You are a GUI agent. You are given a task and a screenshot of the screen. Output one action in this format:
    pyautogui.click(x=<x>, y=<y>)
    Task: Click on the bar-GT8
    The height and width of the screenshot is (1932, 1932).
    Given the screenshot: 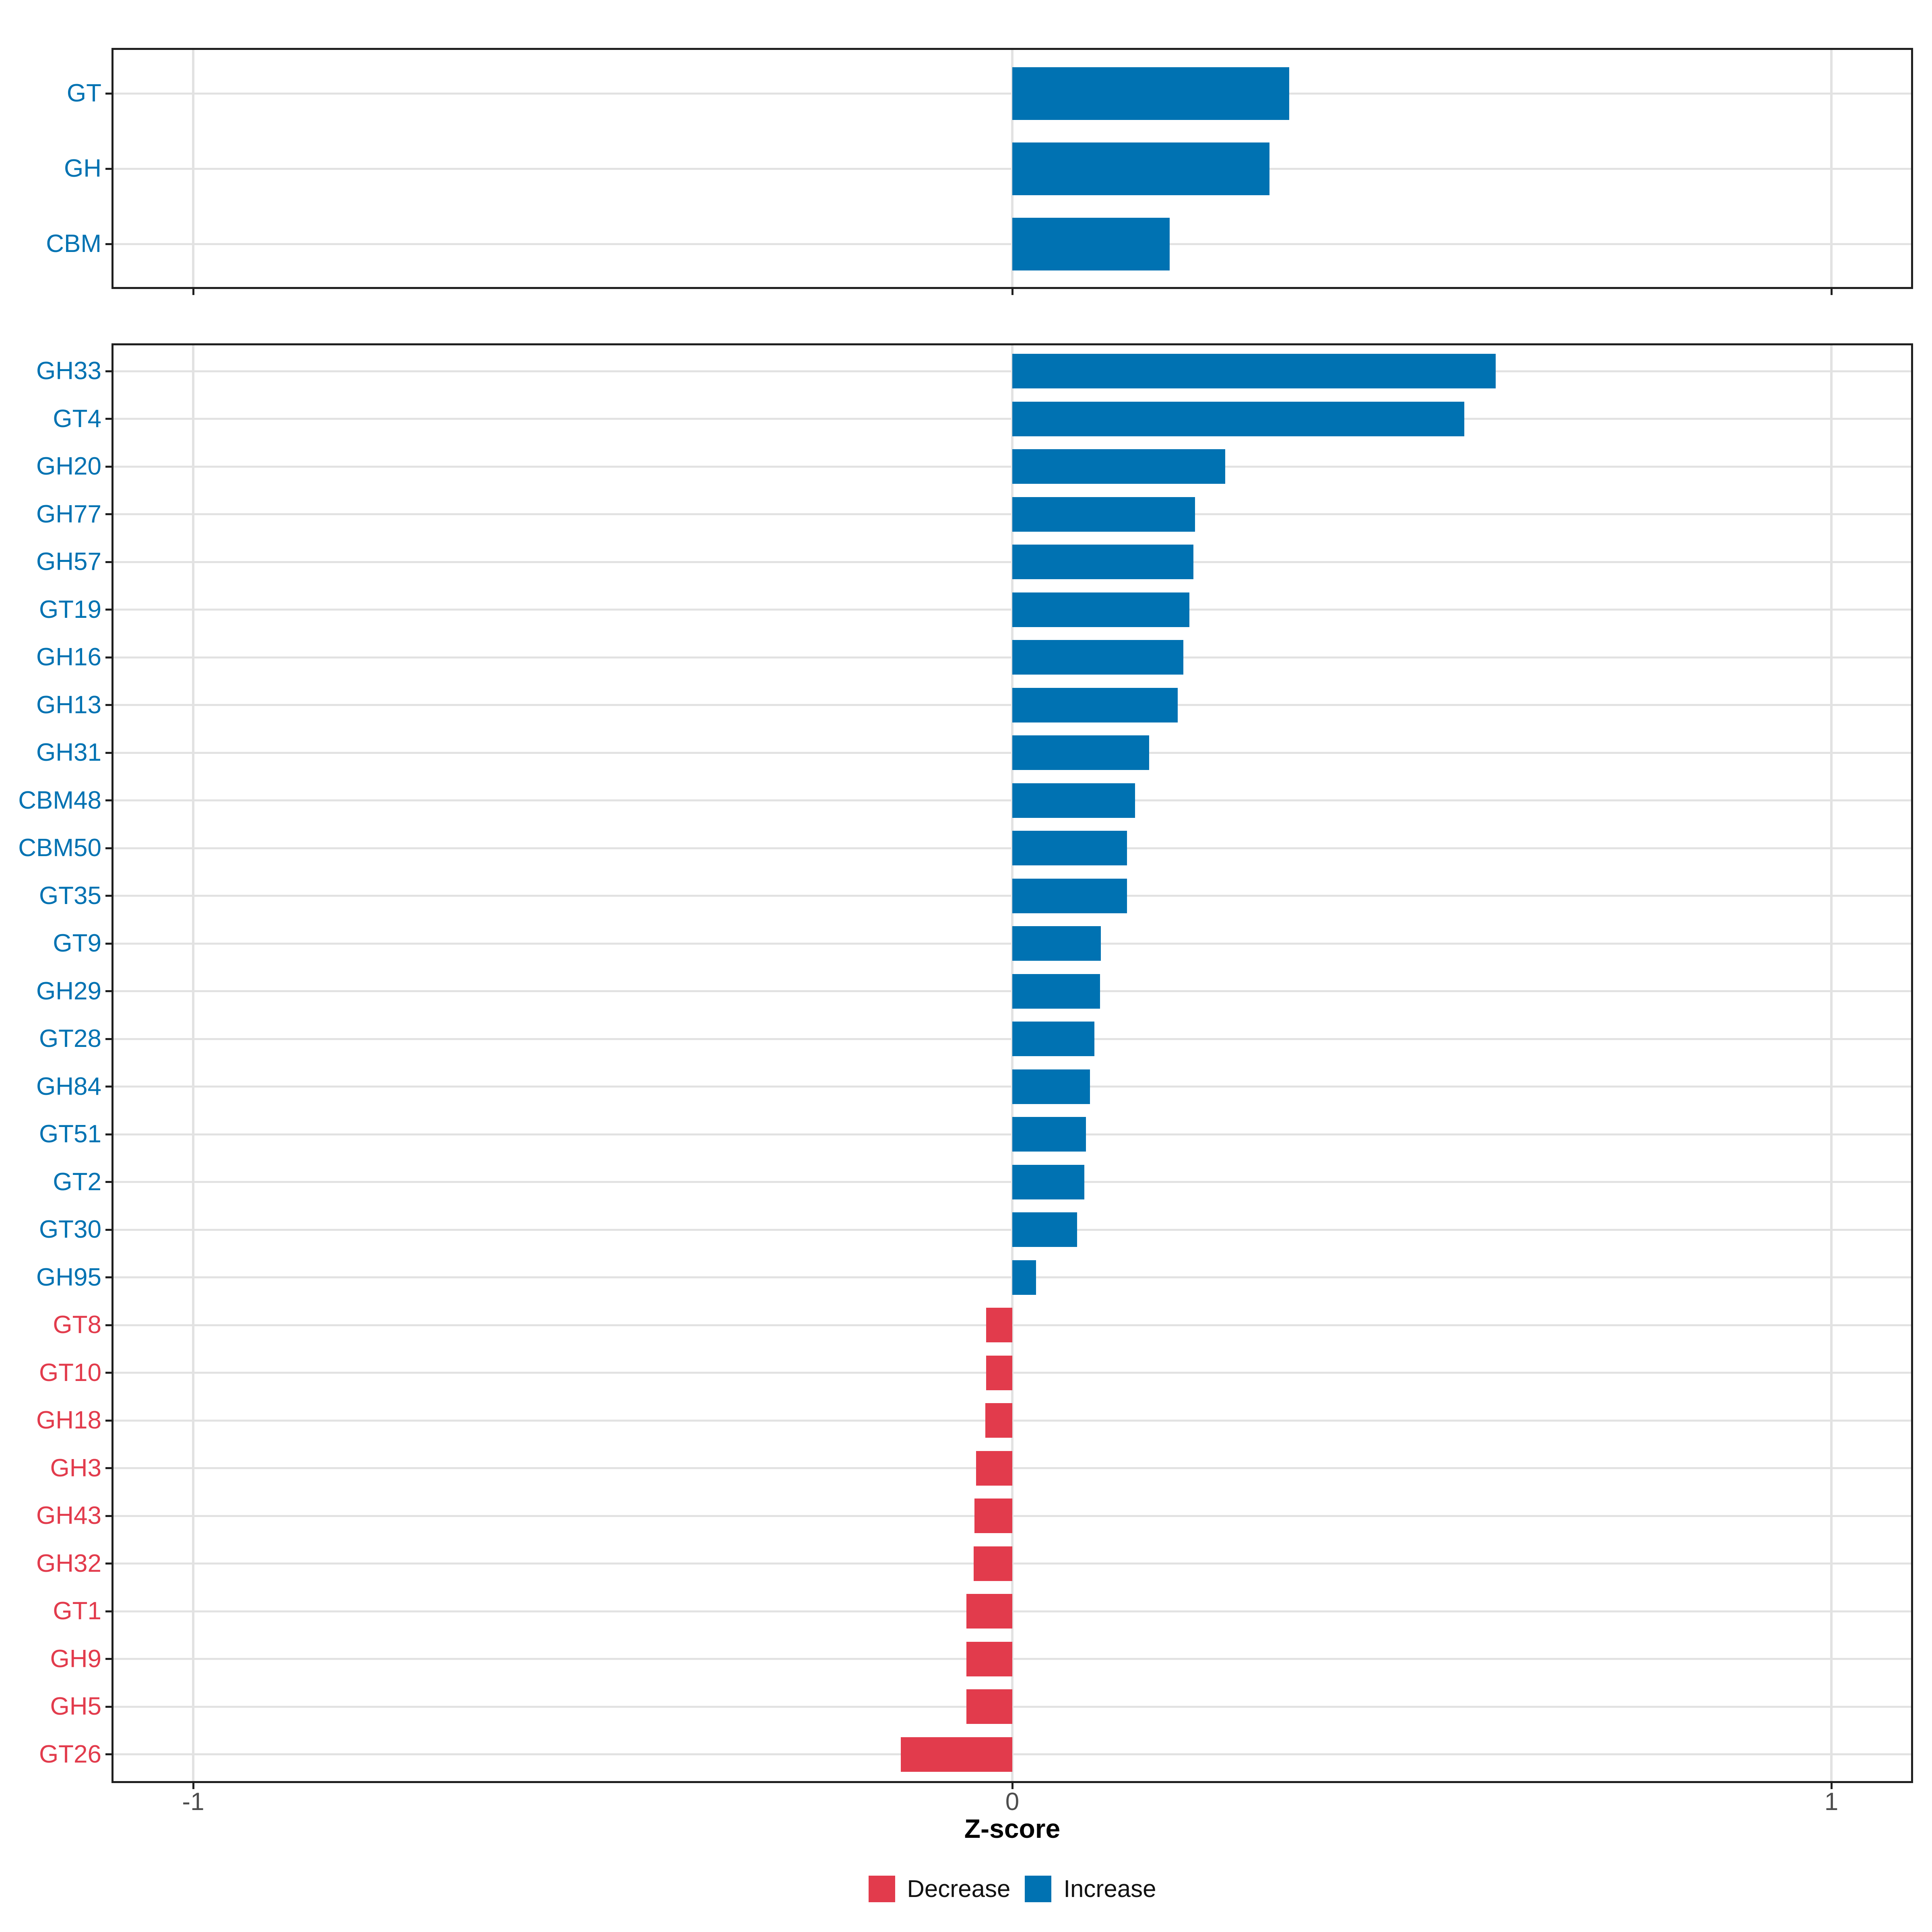 What is the action you would take?
    pyautogui.click(x=999, y=1325)
    